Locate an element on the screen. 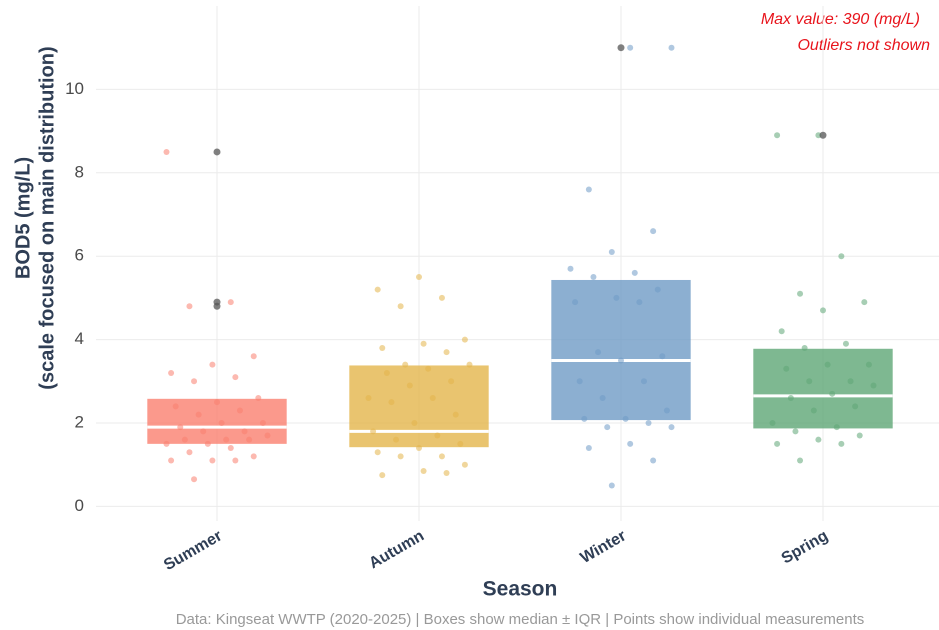  y-tick-label: 6 is located at coordinates (79, 255).